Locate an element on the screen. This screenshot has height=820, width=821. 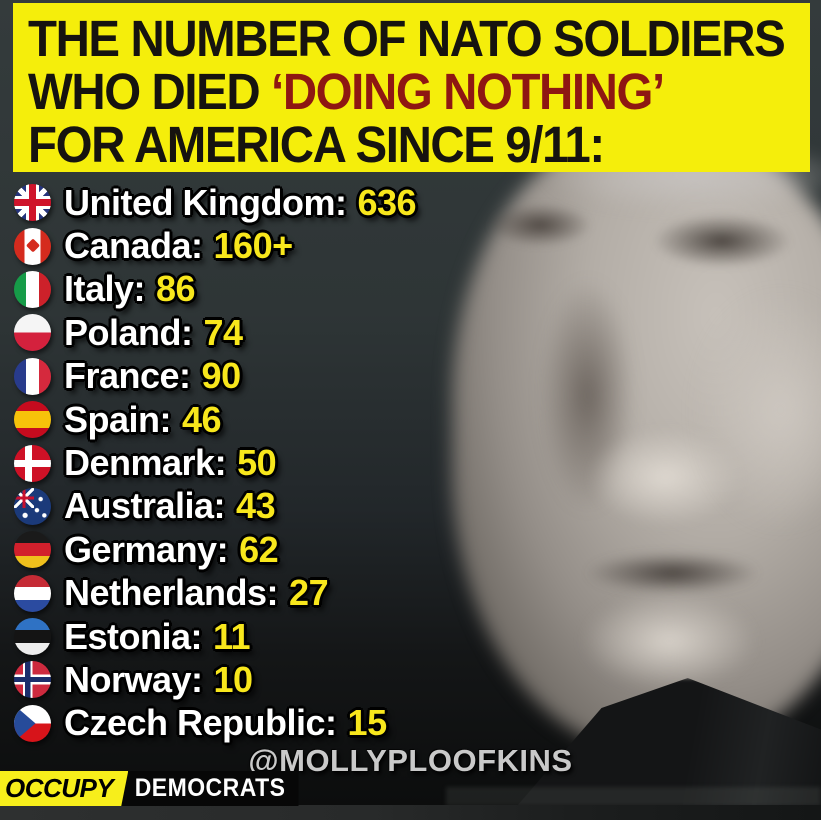
country-row: United Kingdom: 636 is located at coordinates (215, 202).